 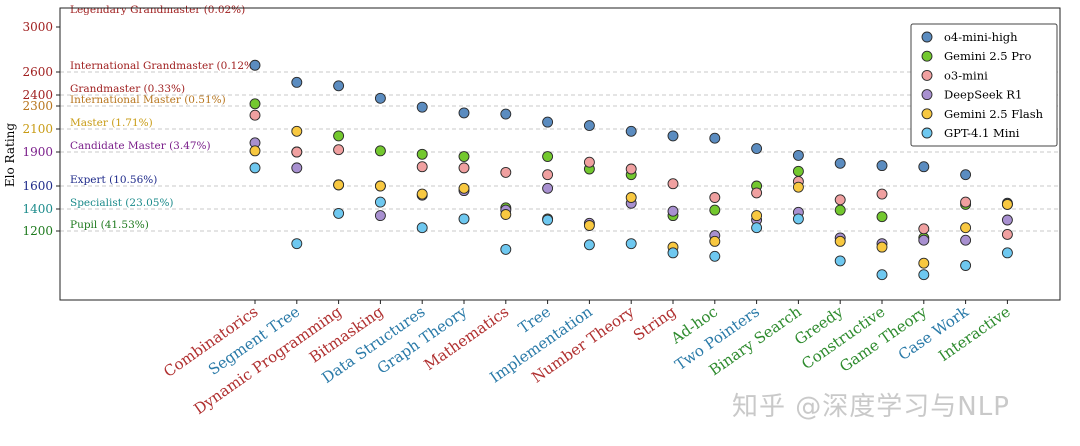 What do you see at coordinates (37, 186) in the screenshot?
I see `y-tick-label: 1600` at bounding box center [37, 186].